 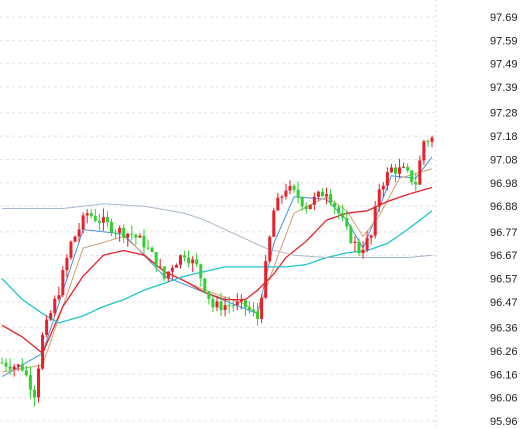 I want to click on y-tick-label: 96.16, so click(x=504, y=375).